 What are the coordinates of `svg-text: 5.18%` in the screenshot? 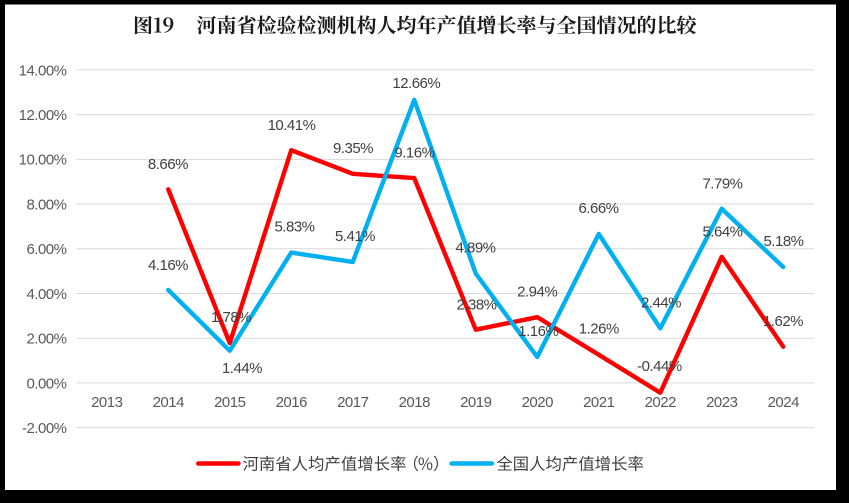 It's located at (783, 241).